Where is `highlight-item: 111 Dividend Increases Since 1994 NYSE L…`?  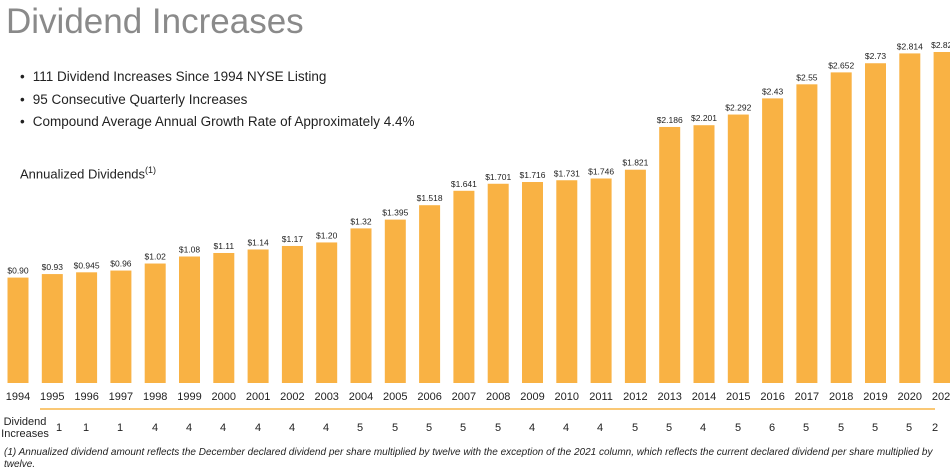
highlight-item: 111 Dividend Increases Since 1994 NYSE L… is located at coordinates (217, 76).